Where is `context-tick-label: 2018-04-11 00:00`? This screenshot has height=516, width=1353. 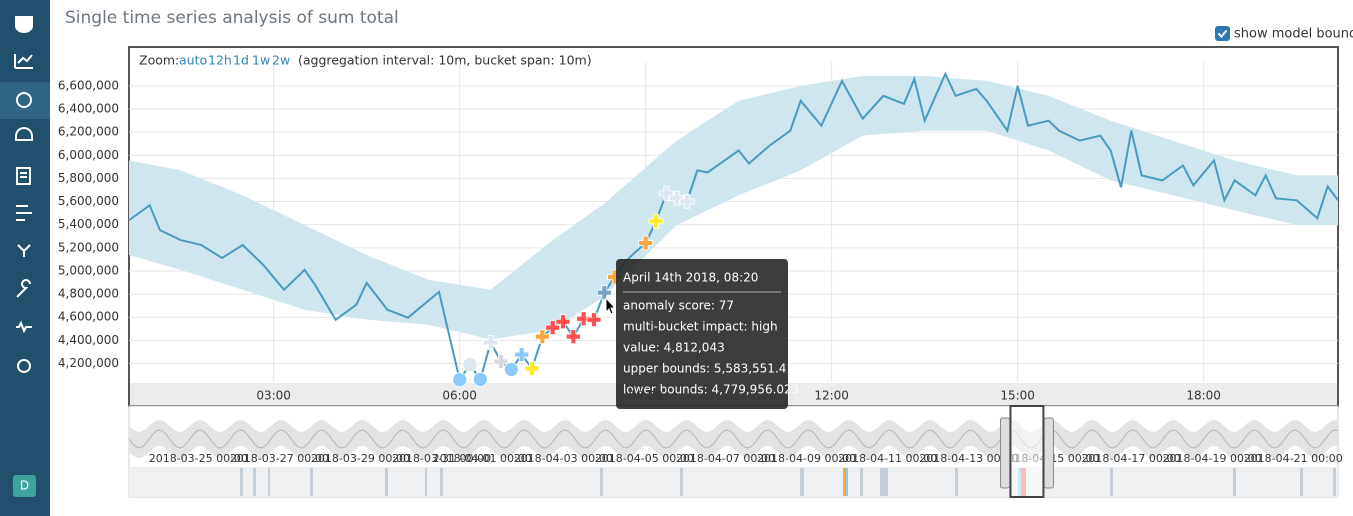 context-tick-label: 2018-04-11 00:00 is located at coordinates (887, 458).